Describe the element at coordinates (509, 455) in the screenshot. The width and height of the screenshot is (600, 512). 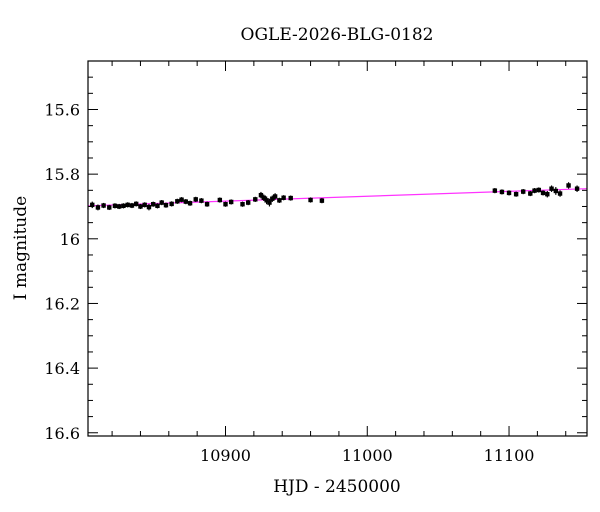
I see `x-tick-label: 11100` at that location.